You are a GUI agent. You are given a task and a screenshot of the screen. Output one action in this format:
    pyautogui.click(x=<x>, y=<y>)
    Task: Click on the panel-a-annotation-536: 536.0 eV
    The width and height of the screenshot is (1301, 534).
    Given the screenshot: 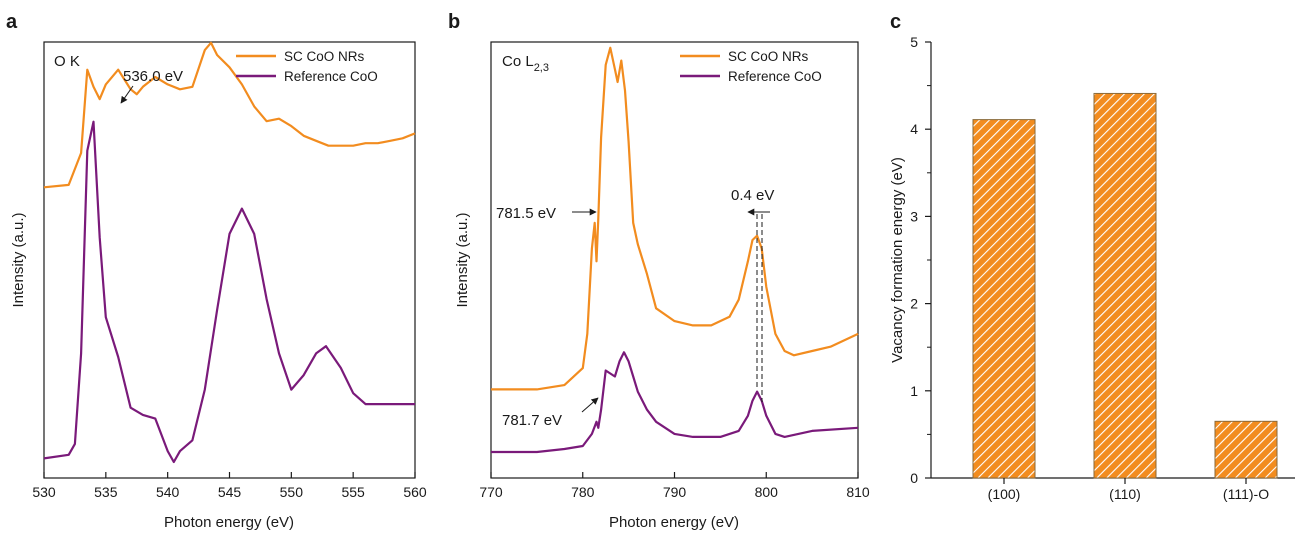 What is the action you would take?
    pyautogui.click(x=153, y=76)
    